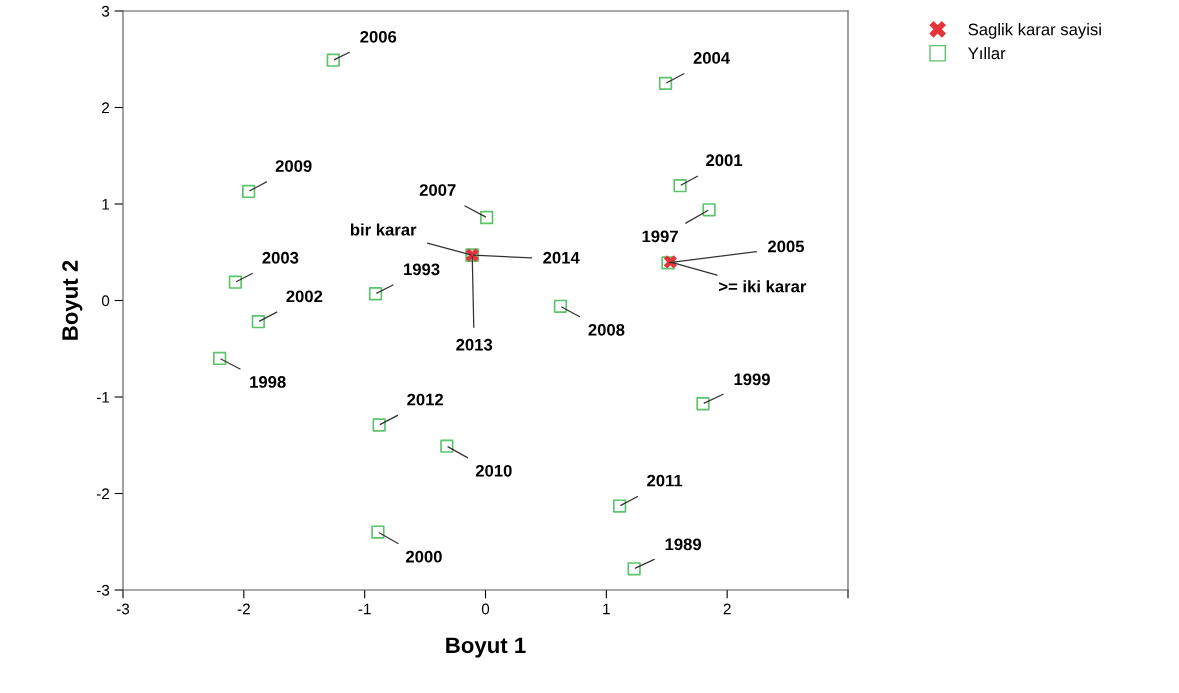  I want to click on y-tick-label: -1, so click(103, 397).